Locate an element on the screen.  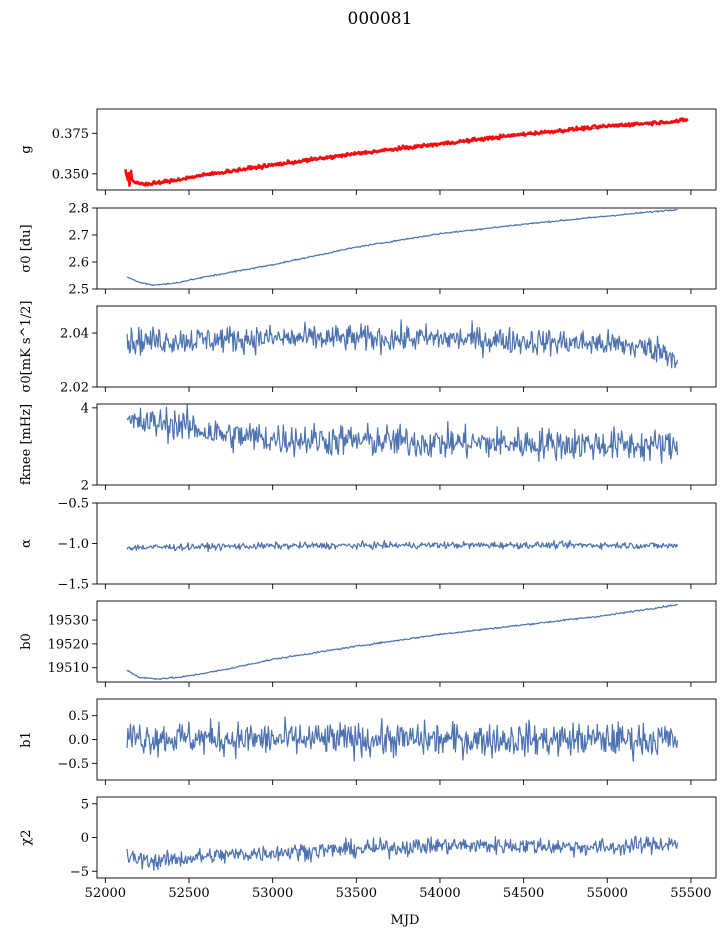
axes-frame-g is located at coordinates (406, 149).